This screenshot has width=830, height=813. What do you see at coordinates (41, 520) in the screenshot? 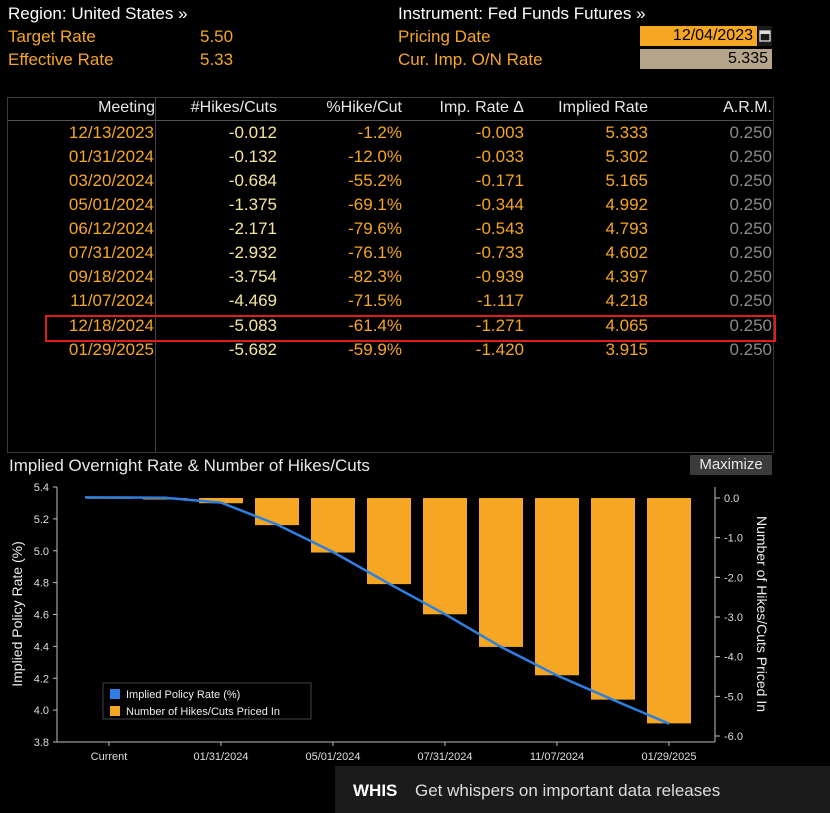
I see `left-axis-tick-label: 5.2` at bounding box center [41, 520].